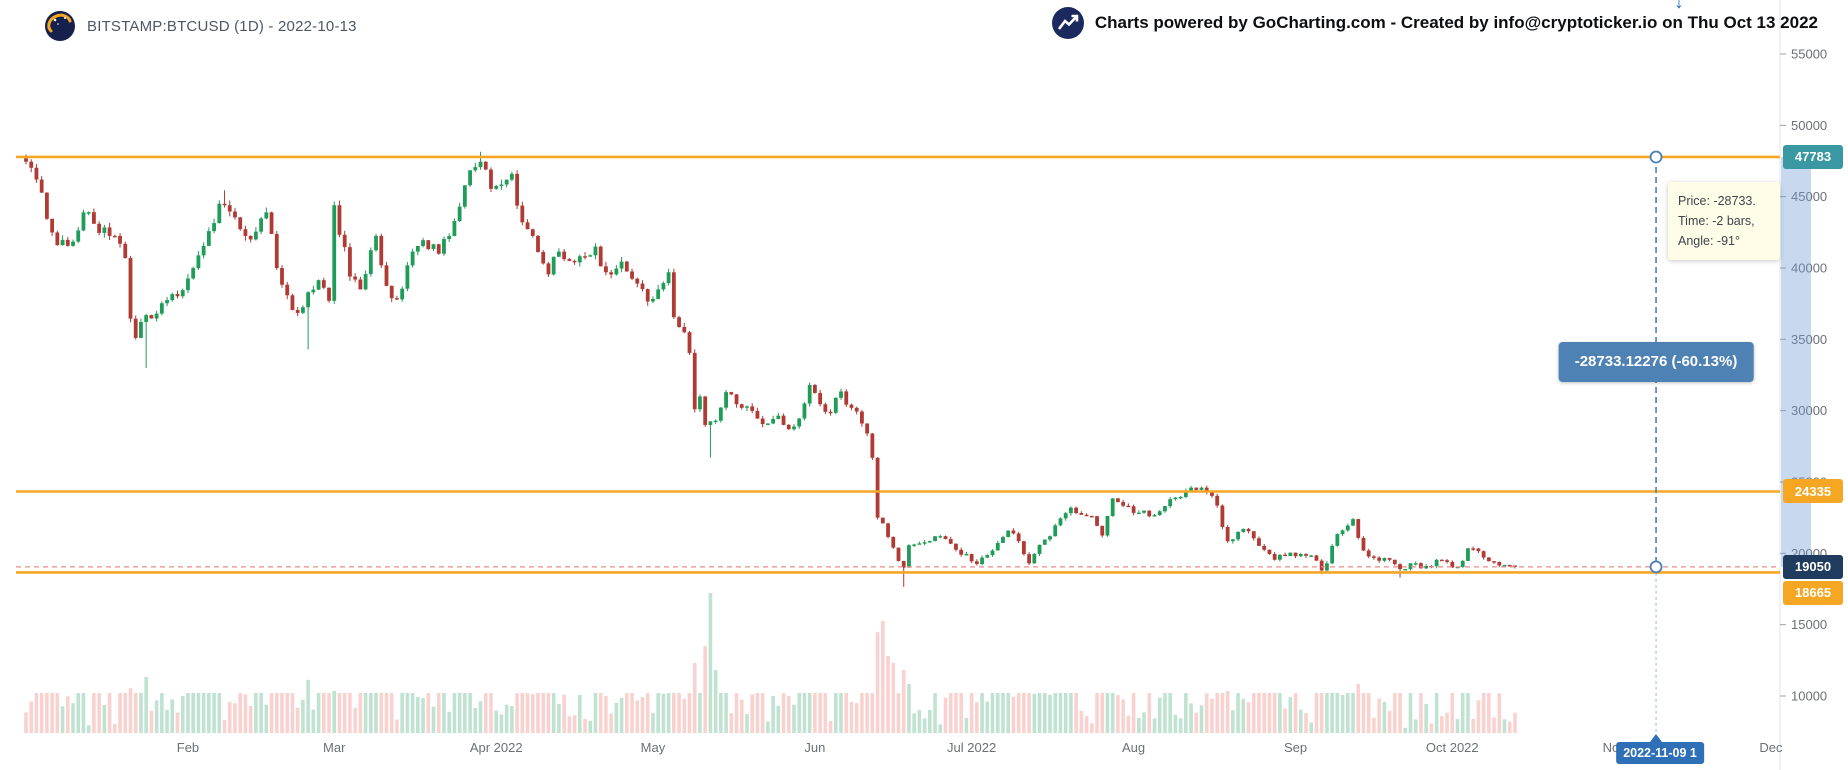  I want to click on measurement-axis-band, so click(1796, 361).